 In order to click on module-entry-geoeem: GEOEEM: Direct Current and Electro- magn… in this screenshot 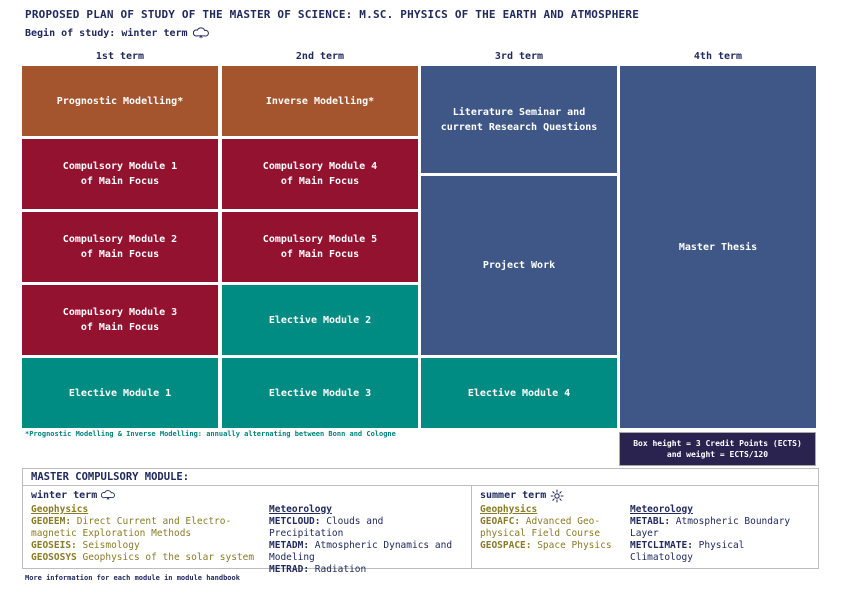, I will do `click(131, 527)`.